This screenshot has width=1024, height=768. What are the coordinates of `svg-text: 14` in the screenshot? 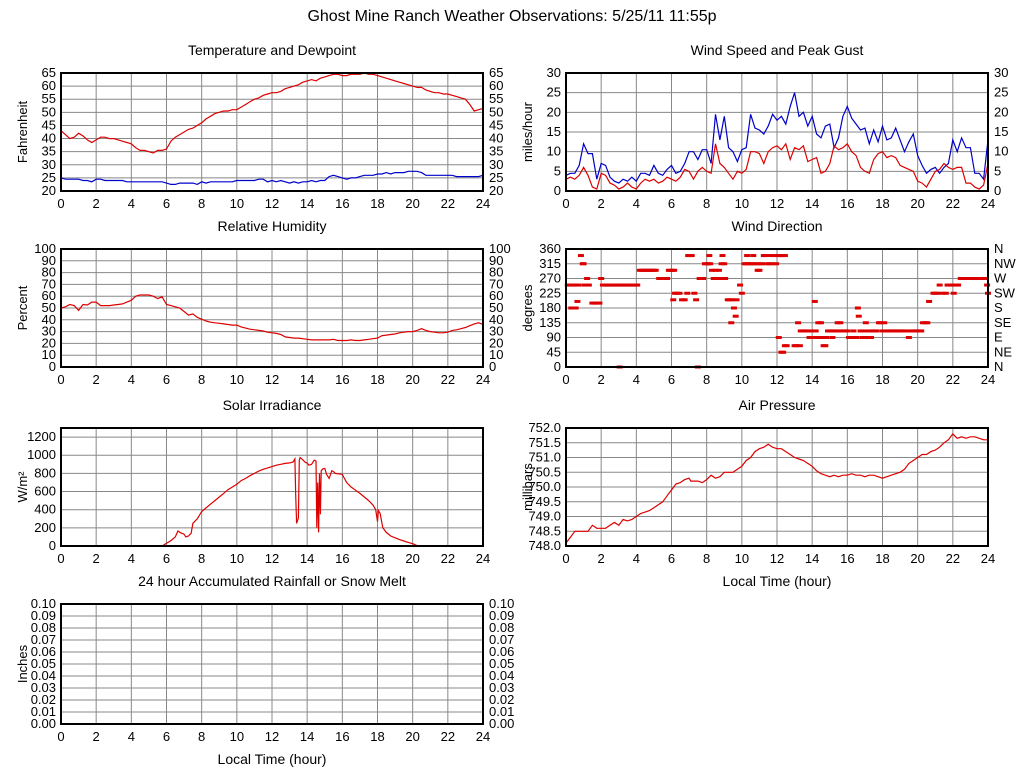 It's located at (812, 203).